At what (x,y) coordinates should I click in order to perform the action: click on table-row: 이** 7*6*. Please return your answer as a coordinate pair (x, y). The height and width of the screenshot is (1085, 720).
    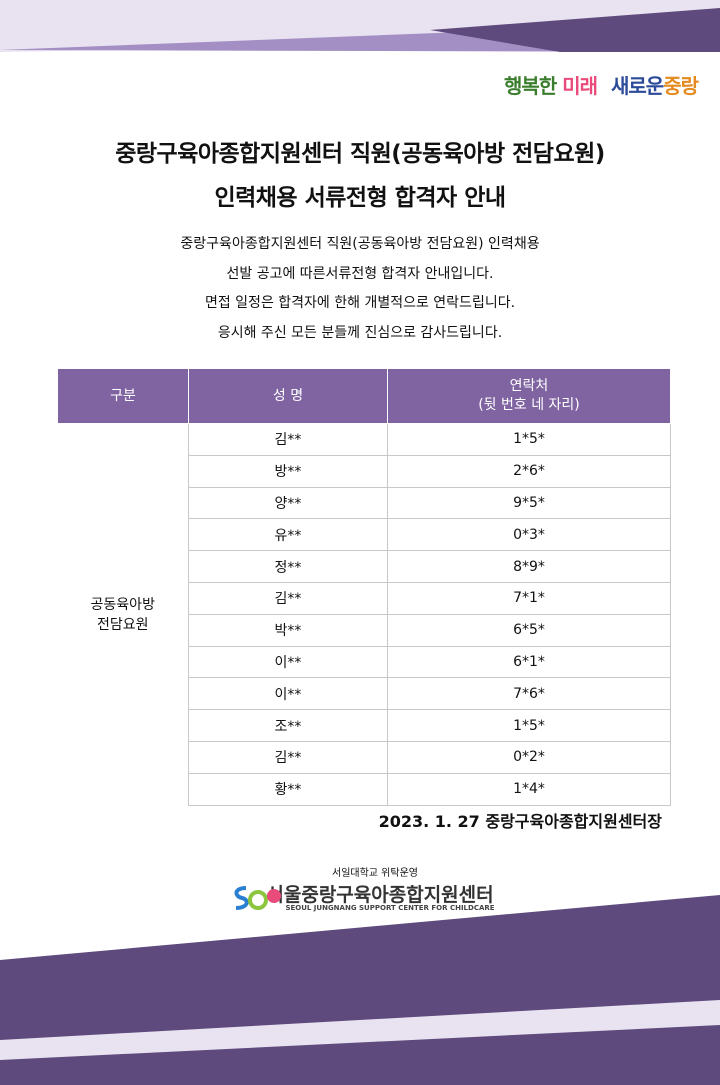
    Looking at the image, I should click on (364, 694).